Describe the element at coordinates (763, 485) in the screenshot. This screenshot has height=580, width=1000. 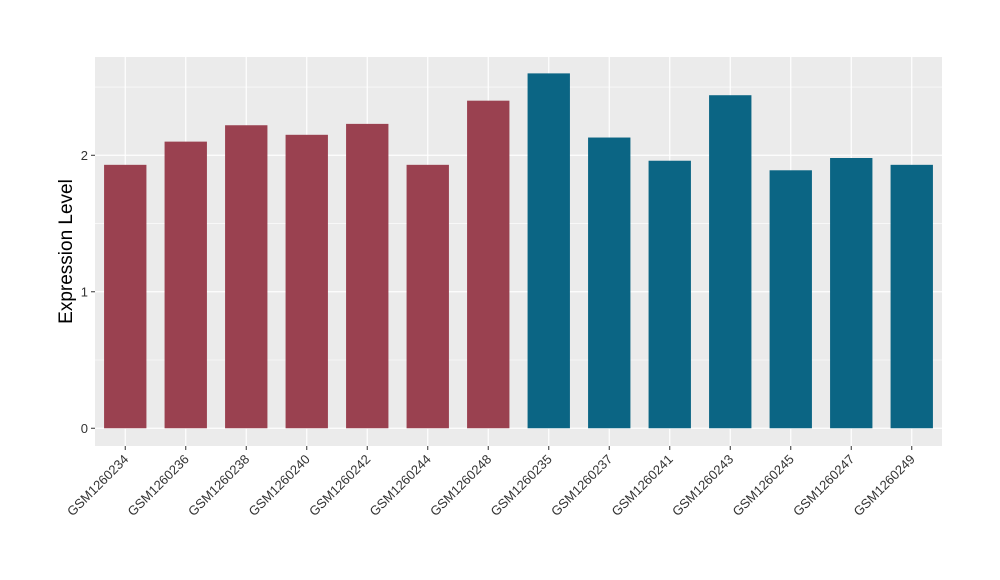
I see `x-tick-label: GSM1260245` at that location.